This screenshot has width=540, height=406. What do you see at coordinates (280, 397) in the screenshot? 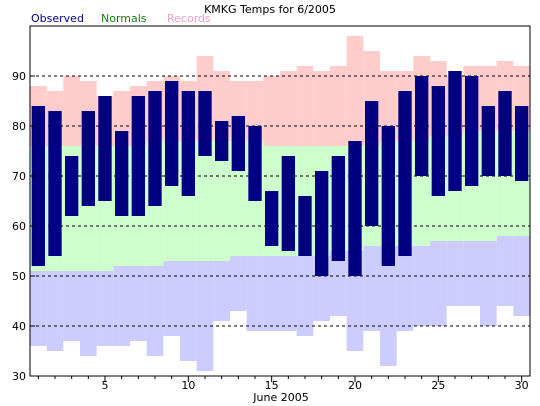
I see `x-axis-label: June 2005` at bounding box center [280, 397].